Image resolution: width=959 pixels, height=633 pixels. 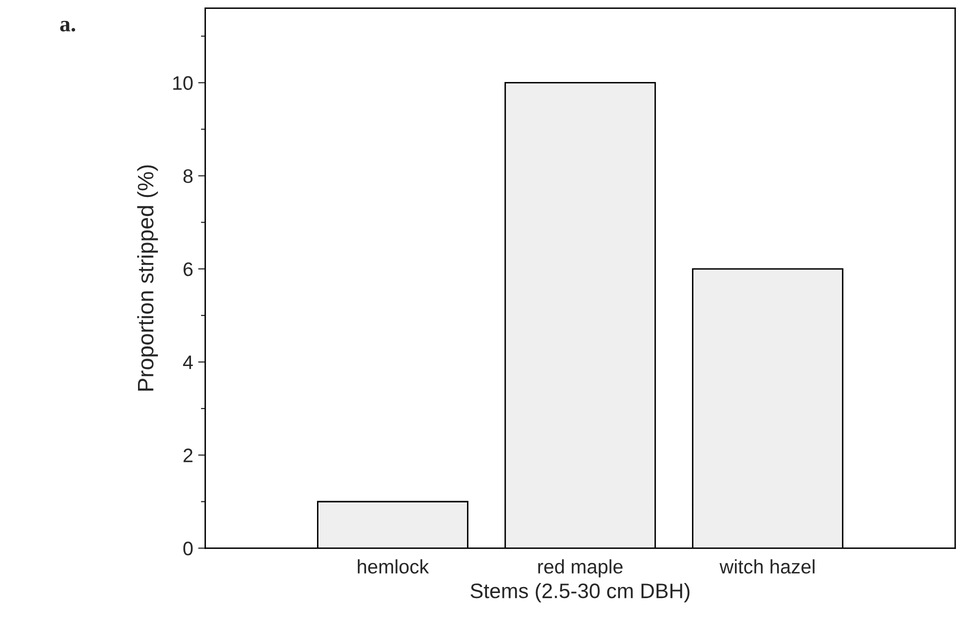 What do you see at coordinates (68, 26) in the screenshot?
I see `text: a.` at bounding box center [68, 26].